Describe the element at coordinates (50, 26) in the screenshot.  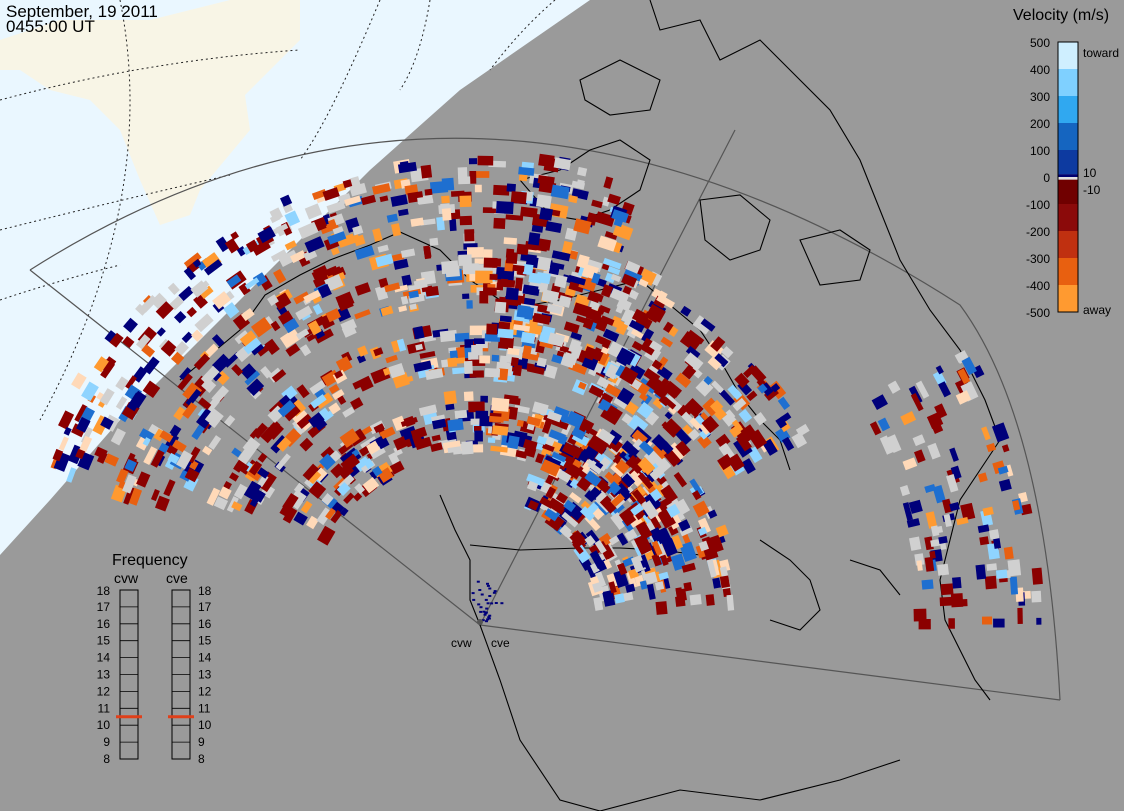
I see `time-label: 0455:00 UT` at that location.